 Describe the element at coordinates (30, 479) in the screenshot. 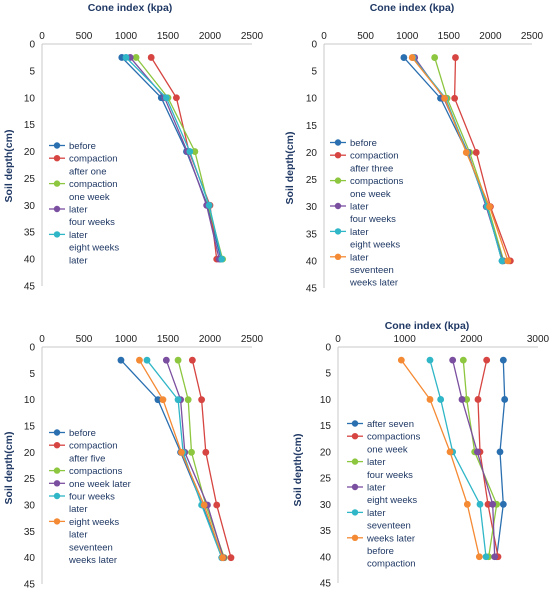

I see `y-tick-label: 25` at that location.